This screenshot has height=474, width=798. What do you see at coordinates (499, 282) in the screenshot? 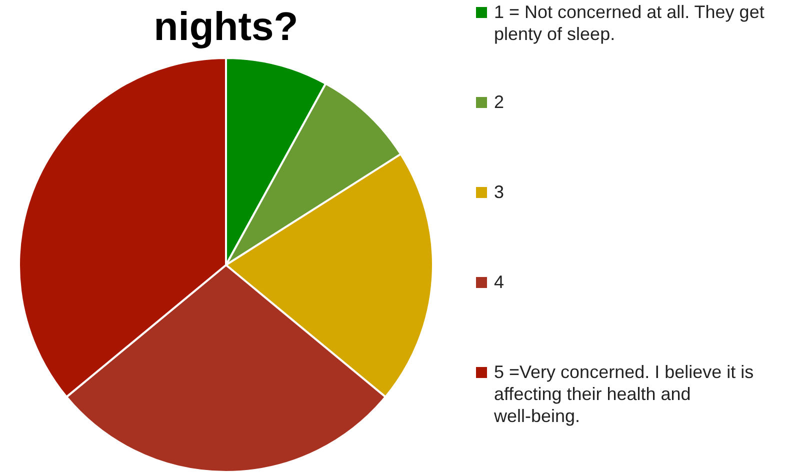
I see `legend-label: 4` at bounding box center [499, 282].